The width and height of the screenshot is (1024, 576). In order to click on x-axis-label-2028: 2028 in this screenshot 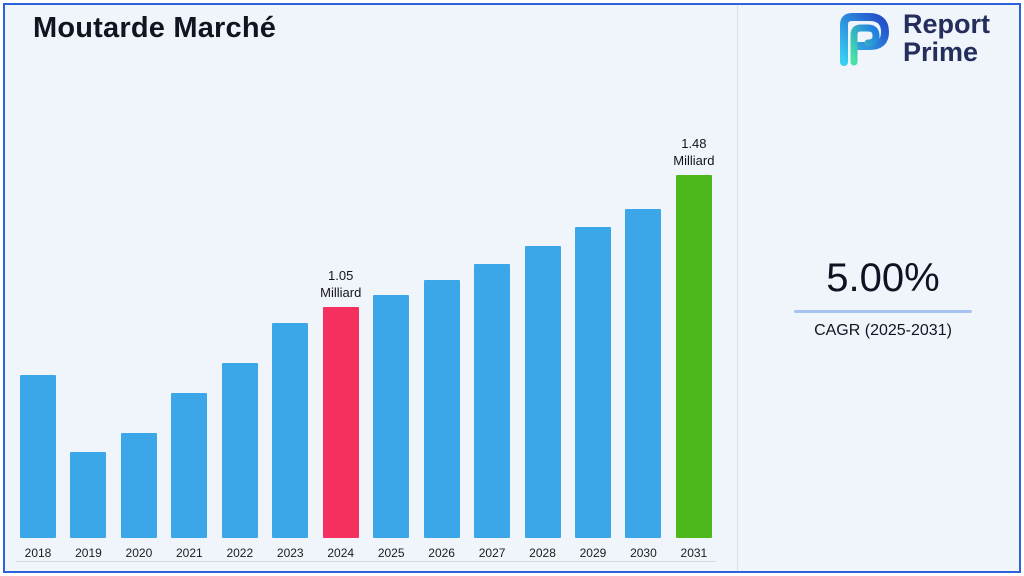, I will do `click(542, 553)`.